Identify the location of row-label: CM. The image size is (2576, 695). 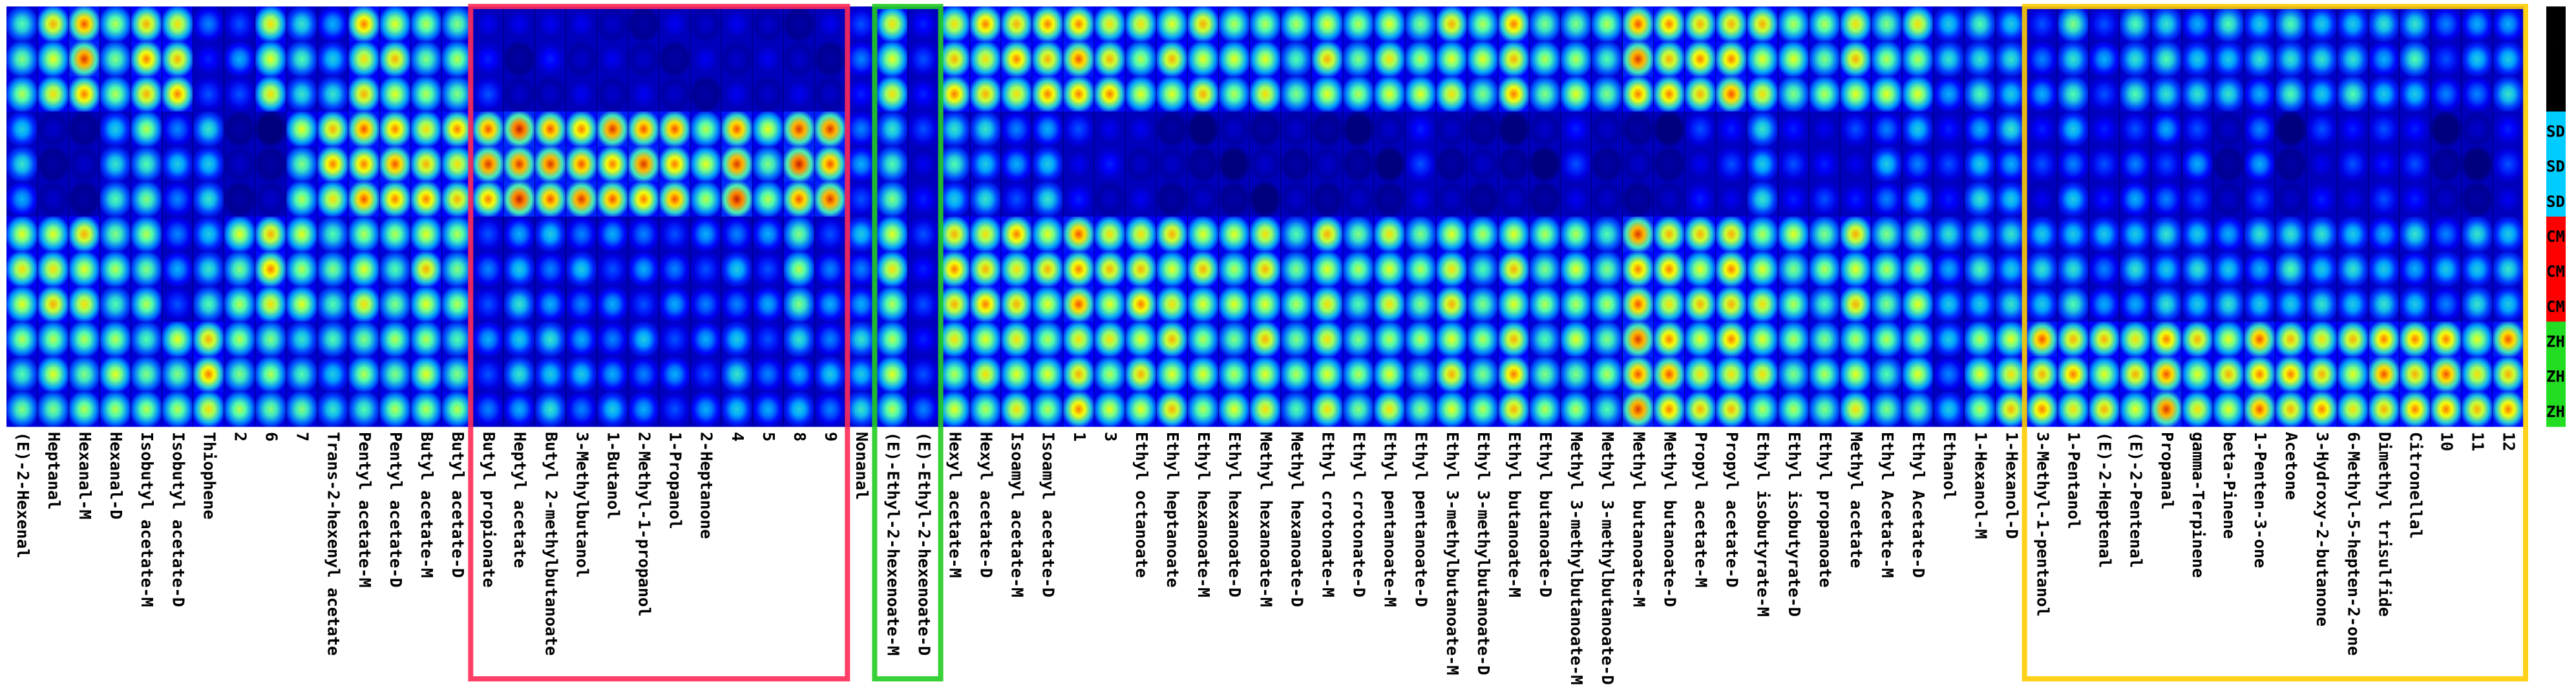
(2555, 237).